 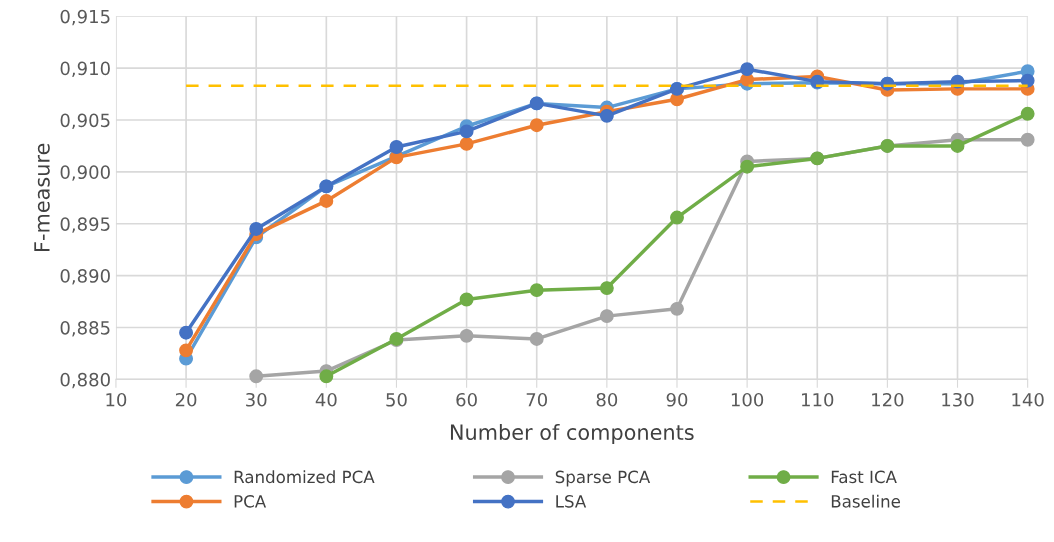 What do you see at coordinates (256, 399) in the screenshot?
I see `x-tick-label: 30` at bounding box center [256, 399].